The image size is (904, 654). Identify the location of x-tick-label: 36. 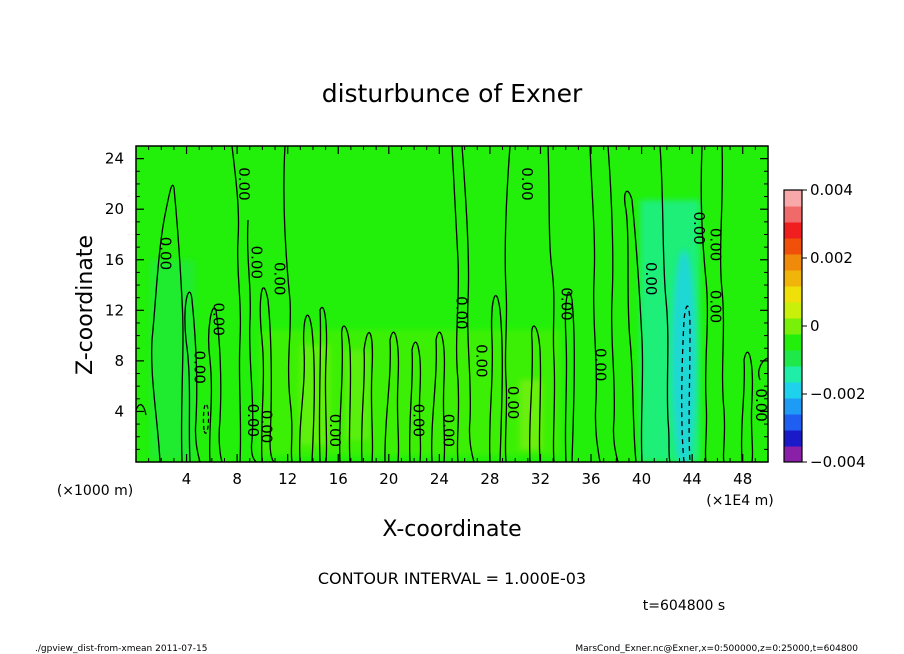
(590, 479).